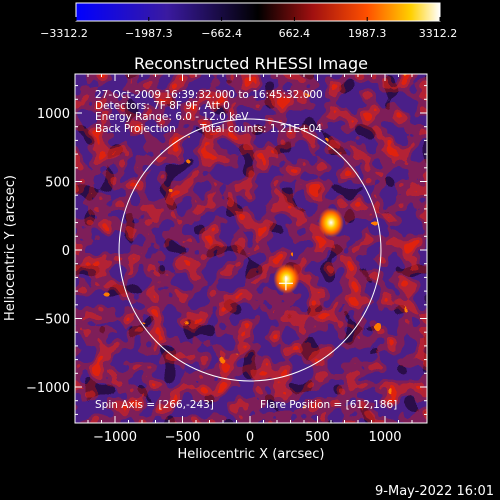 Image resolution: width=500 pixels, height=500 pixels. Describe the element at coordinates (285, 283) in the screenshot. I see `spin-axis-marker` at that location.